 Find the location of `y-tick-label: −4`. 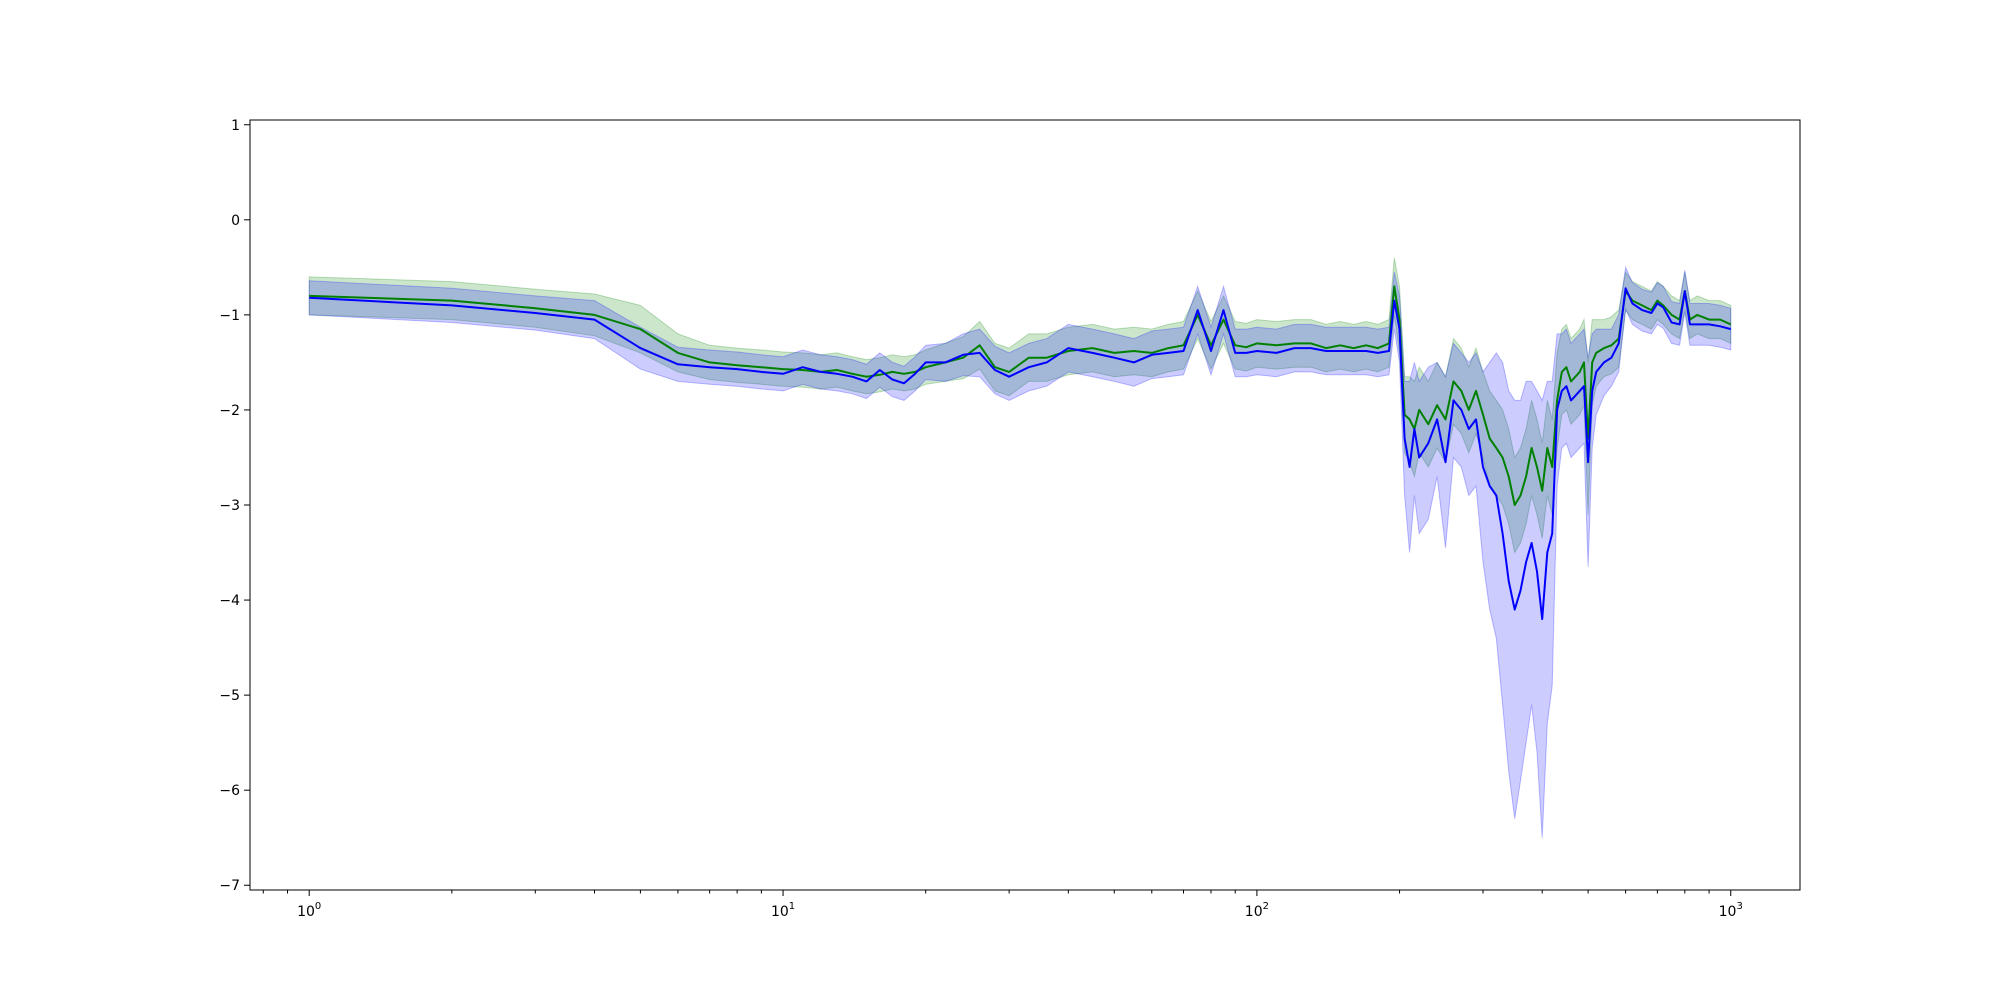

y-tick-label: −4 is located at coordinates (229, 601).